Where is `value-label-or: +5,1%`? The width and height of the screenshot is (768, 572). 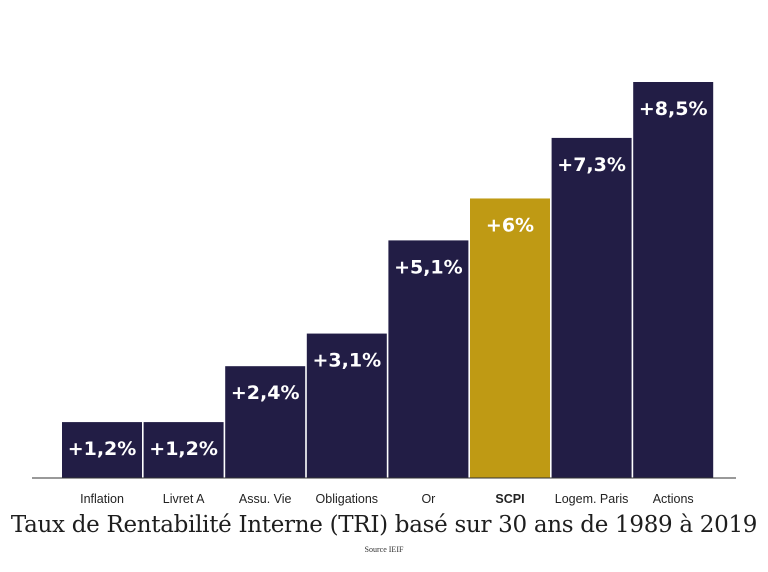 value-label-or: +5,1% is located at coordinates (428, 267).